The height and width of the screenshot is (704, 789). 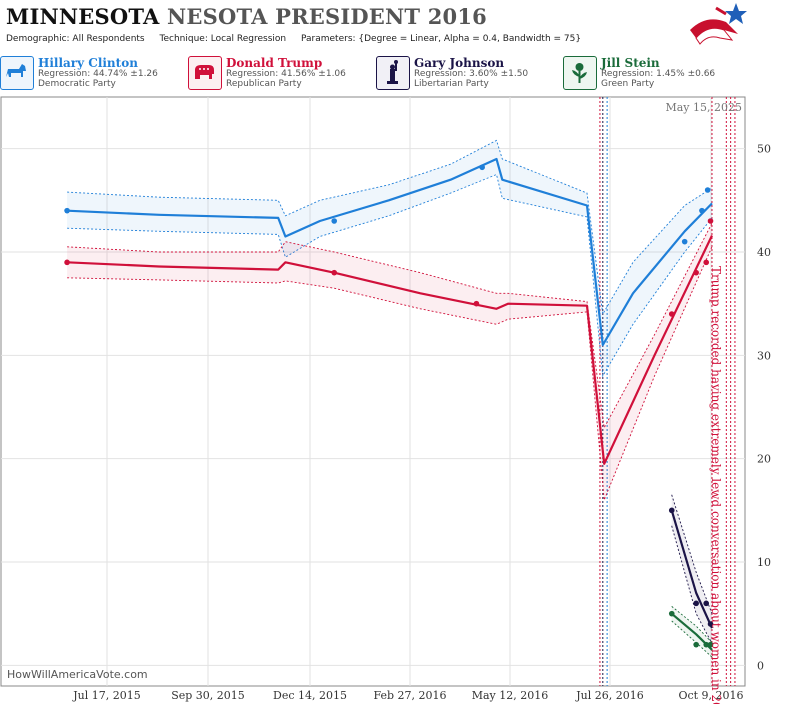 What do you see at coordinates (710, 695) in the screenshot?
I see `x-tick-label: Oct 9, 2016` at bounding box center [710, 695].